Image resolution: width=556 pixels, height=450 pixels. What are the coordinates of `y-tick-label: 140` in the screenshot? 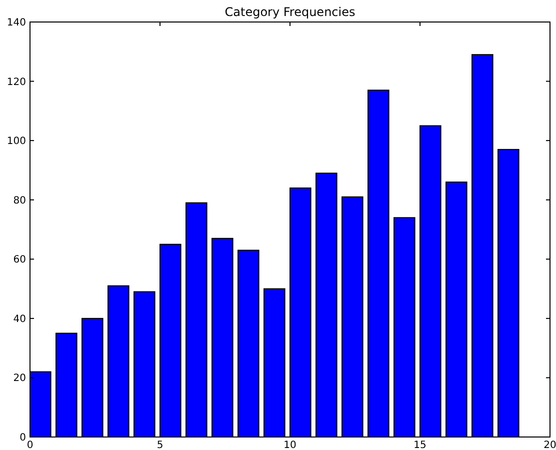 It's located at (16, 23).